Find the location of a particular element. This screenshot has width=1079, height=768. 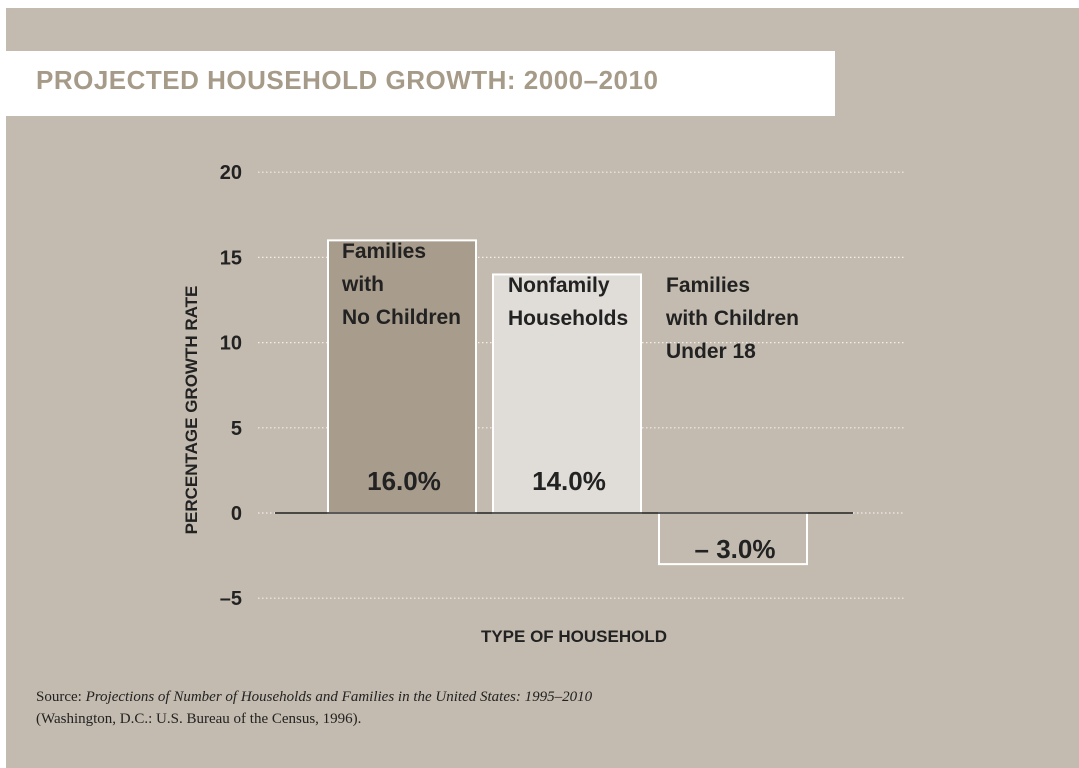

category-label: Nonfamily is located at coordinates (559, 285).